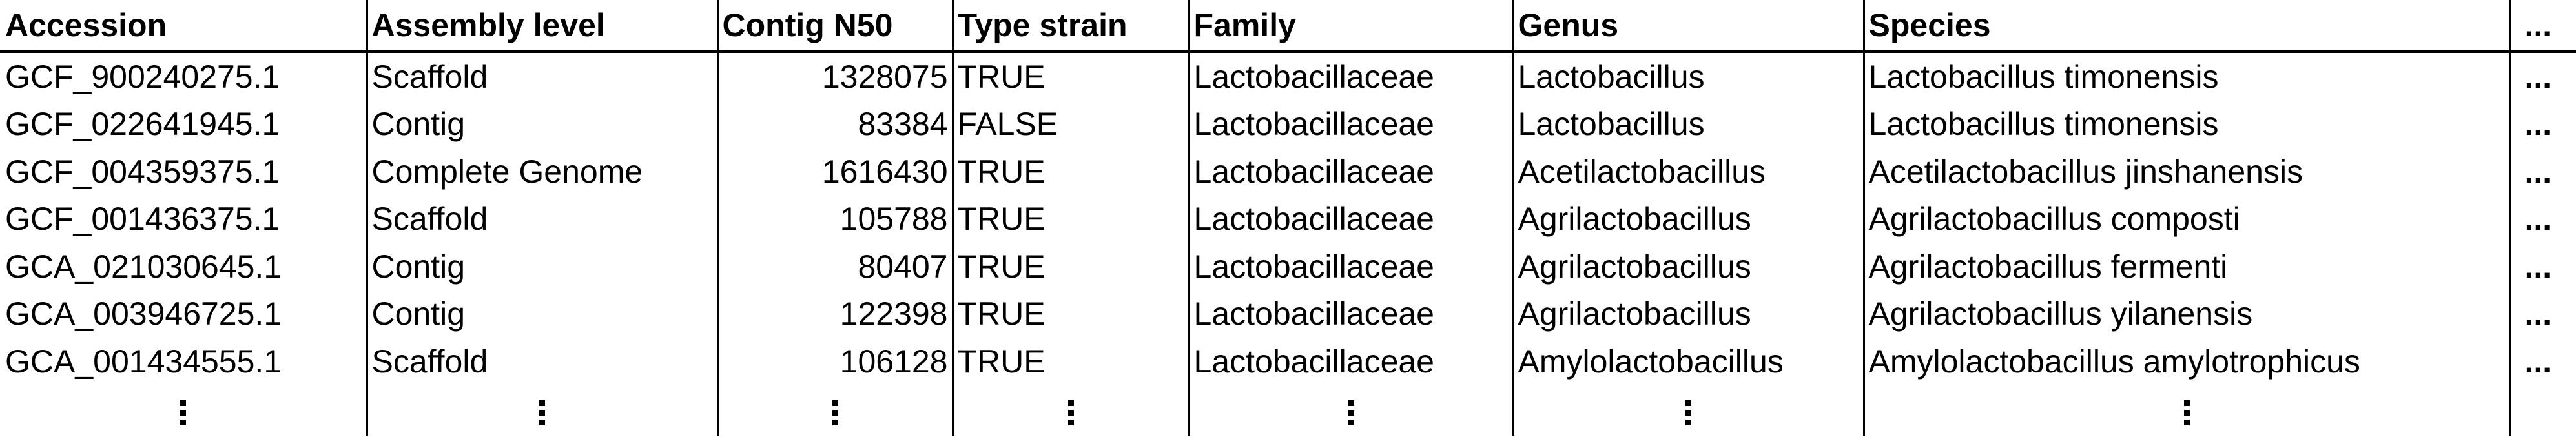 This screenshot has height=437, width=2576. I want to click on cell-species: Agrilactobacillus yilanensis, so click(2185, 314).